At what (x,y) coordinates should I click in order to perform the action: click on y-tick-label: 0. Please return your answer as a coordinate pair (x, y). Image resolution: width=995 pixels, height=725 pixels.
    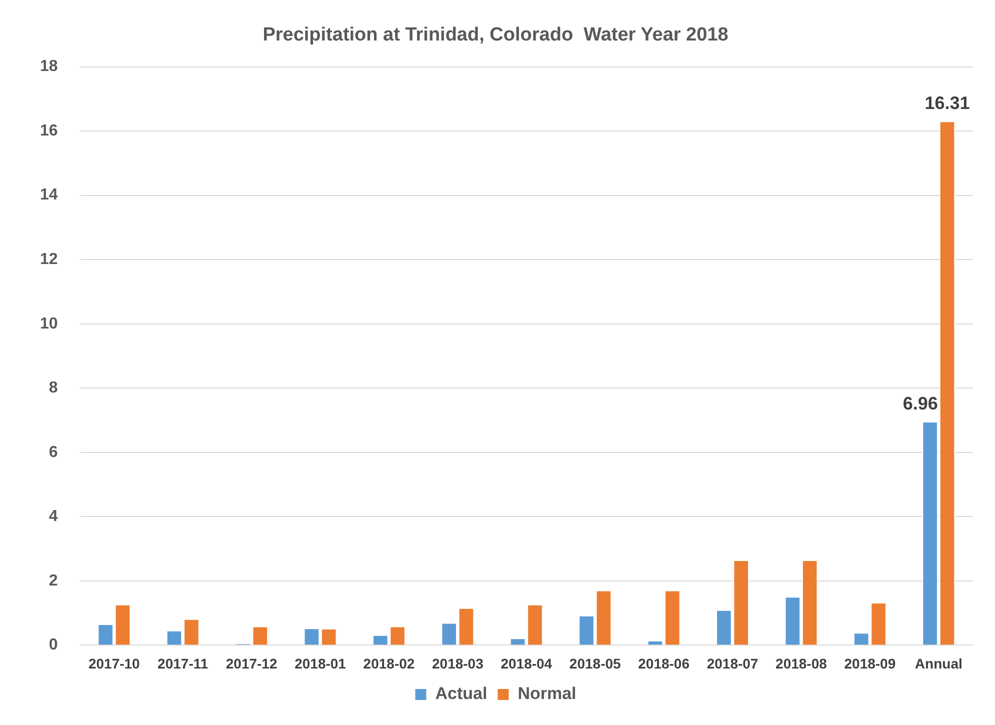
    Looking at the image, I should click on (53, 645).